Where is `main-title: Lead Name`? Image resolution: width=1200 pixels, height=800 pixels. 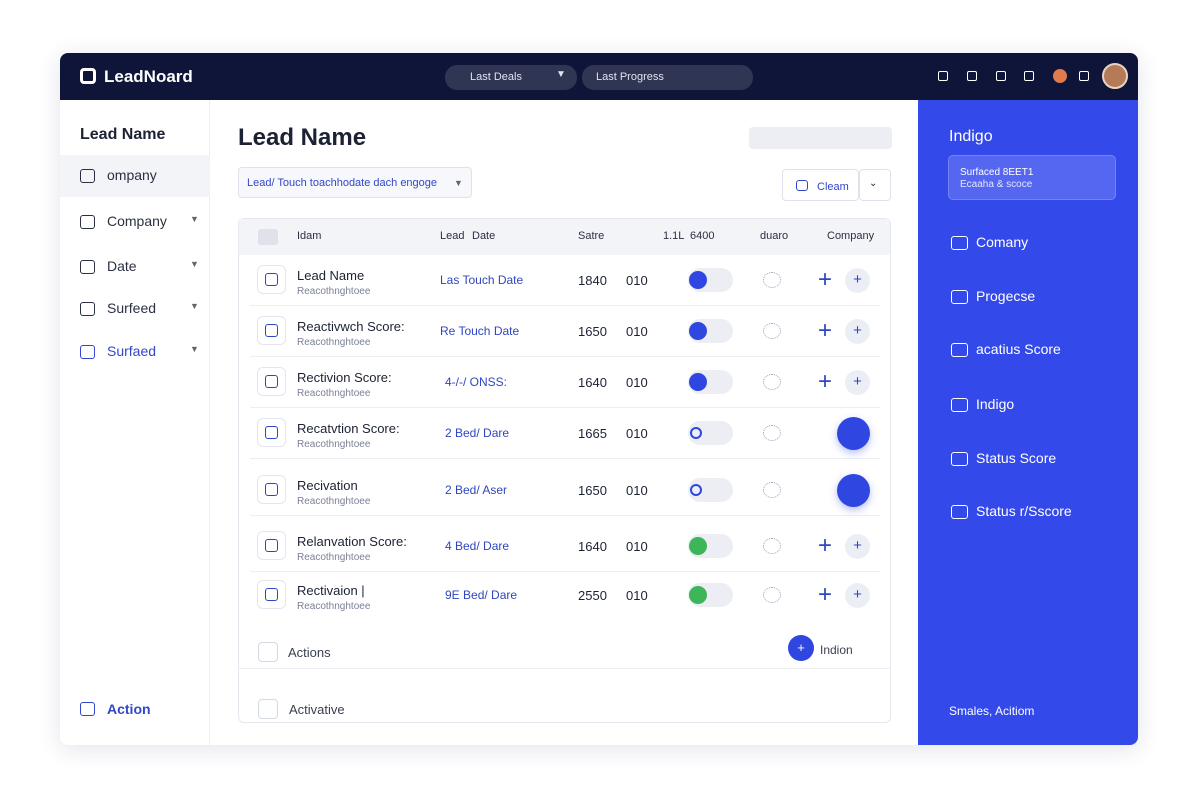
main-title: Lead Name is located at coordinates (302, 137).